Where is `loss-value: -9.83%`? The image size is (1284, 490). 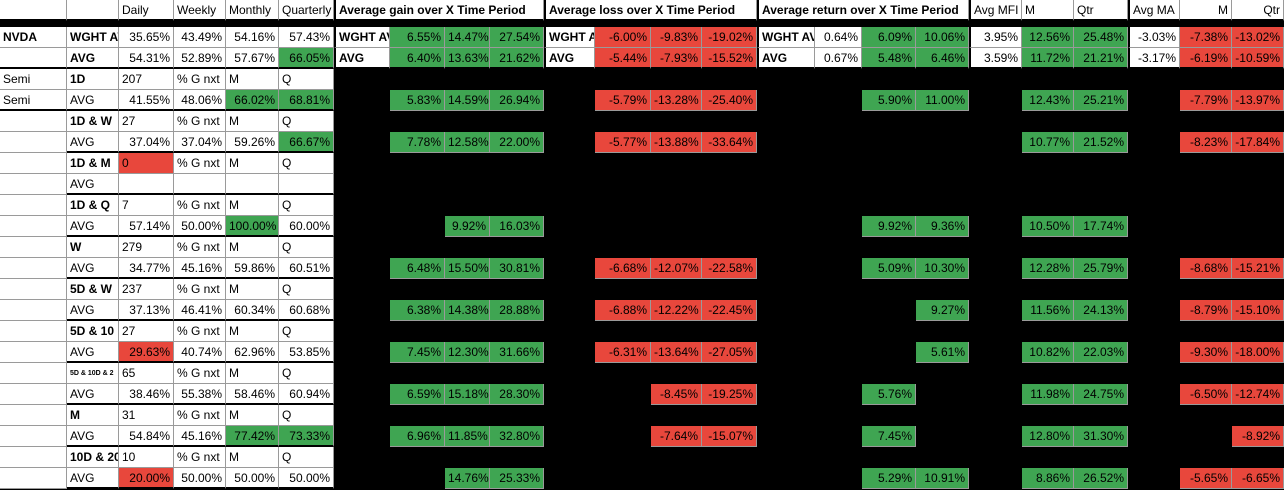
loss-value: -9.83% is located at coordinates (676, 37).